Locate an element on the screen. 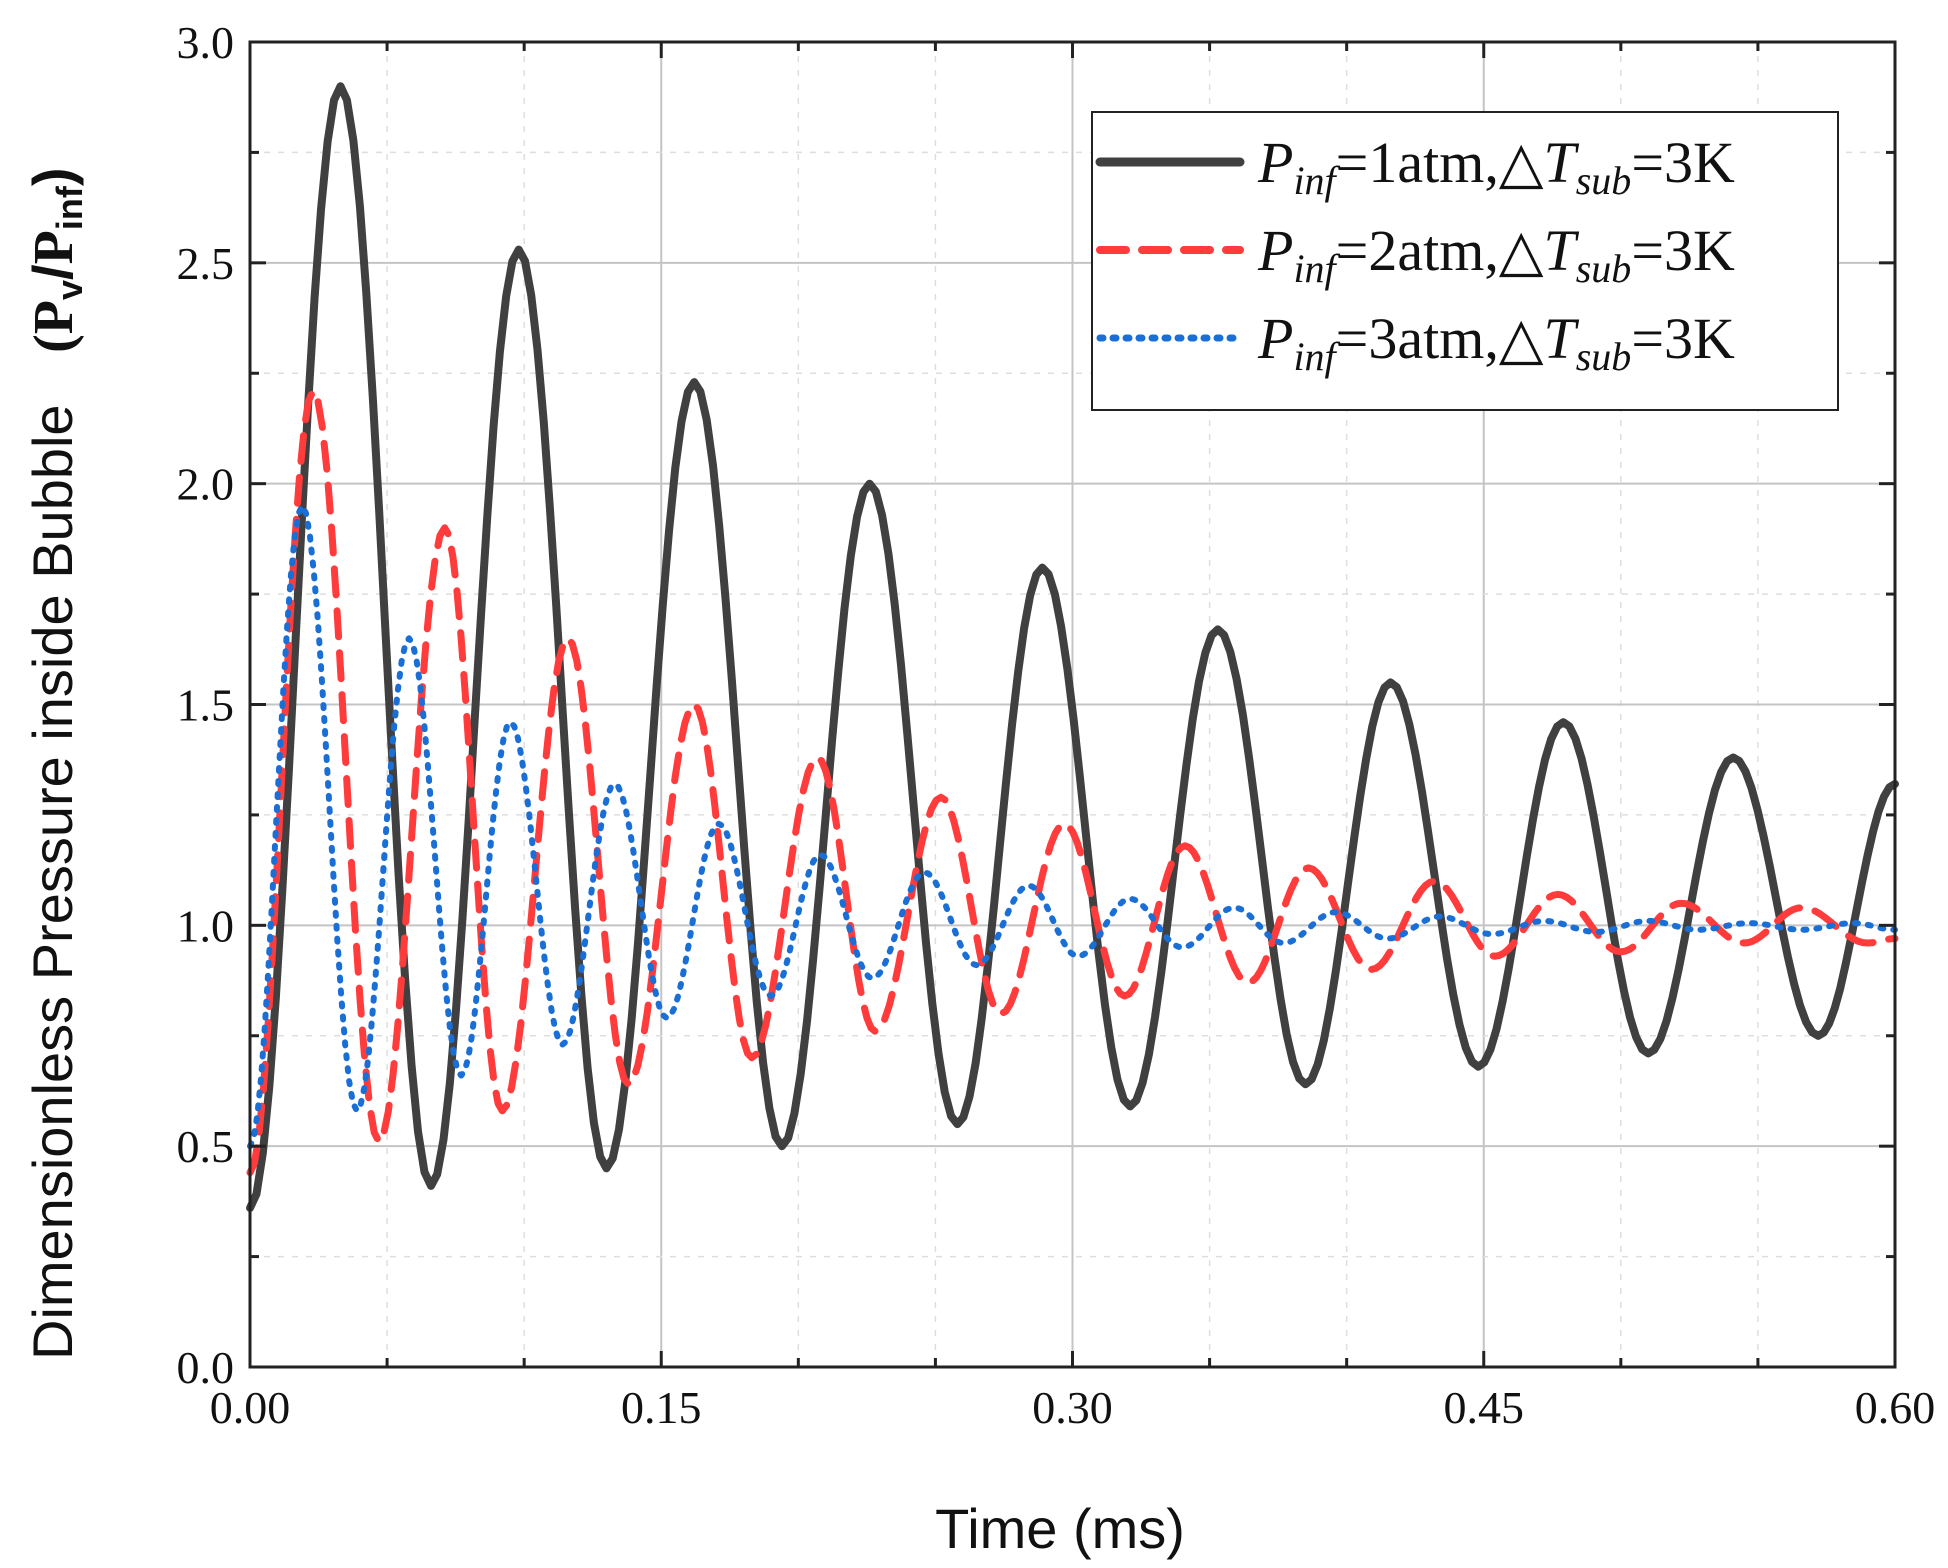 This screenshot has height=1568, width=1948. y-tick-label: 2.5 is located at coordinates (206, 263).